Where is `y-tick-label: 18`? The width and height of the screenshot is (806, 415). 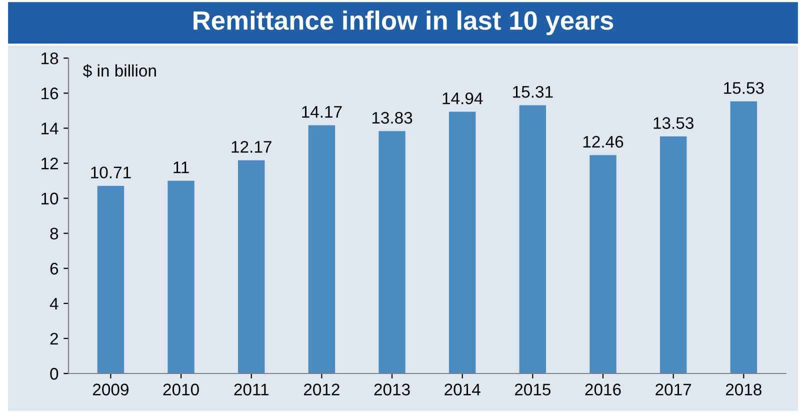 y-tick-label: 18 is located at coordinates (50, 58).